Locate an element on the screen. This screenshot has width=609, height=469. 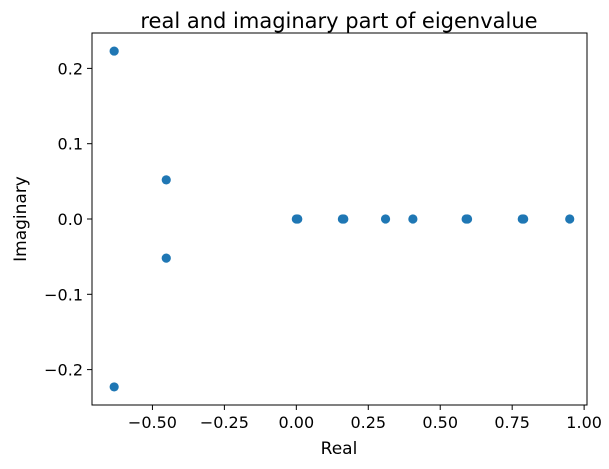
y-tick-label: −0.1 is located at coordinates (63, 294).